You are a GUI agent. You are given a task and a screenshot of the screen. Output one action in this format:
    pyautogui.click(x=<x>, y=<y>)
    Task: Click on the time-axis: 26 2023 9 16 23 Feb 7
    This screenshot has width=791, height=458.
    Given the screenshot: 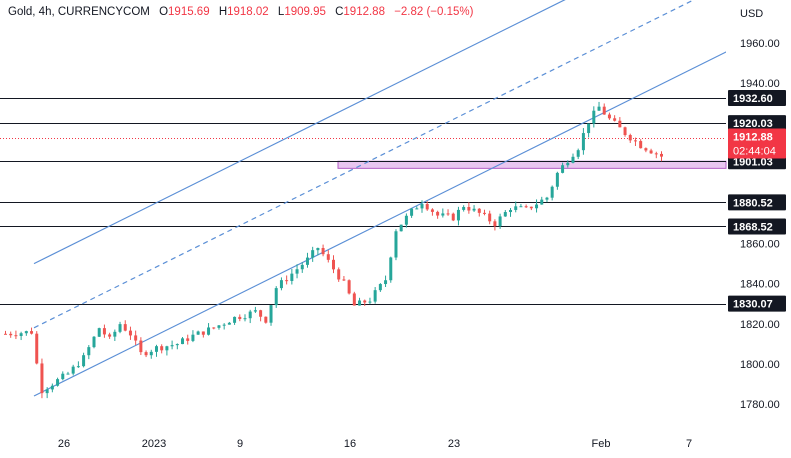 What is the action you would take?
    pyautogui.click(x=375, y=444)
    